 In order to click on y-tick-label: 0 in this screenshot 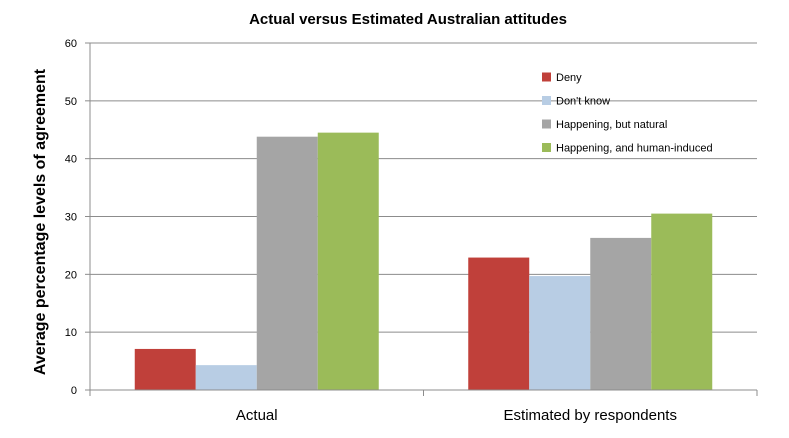, I will do `click(74, 391)`.